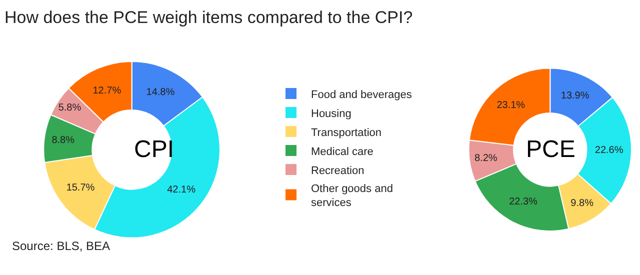 Image resolution: width=640 pixels, height=275 pixels. What do you see at coordinates (523, 202) in the screenshot?
I see `data-label: 22.3%` at bounding box center [523, 202].